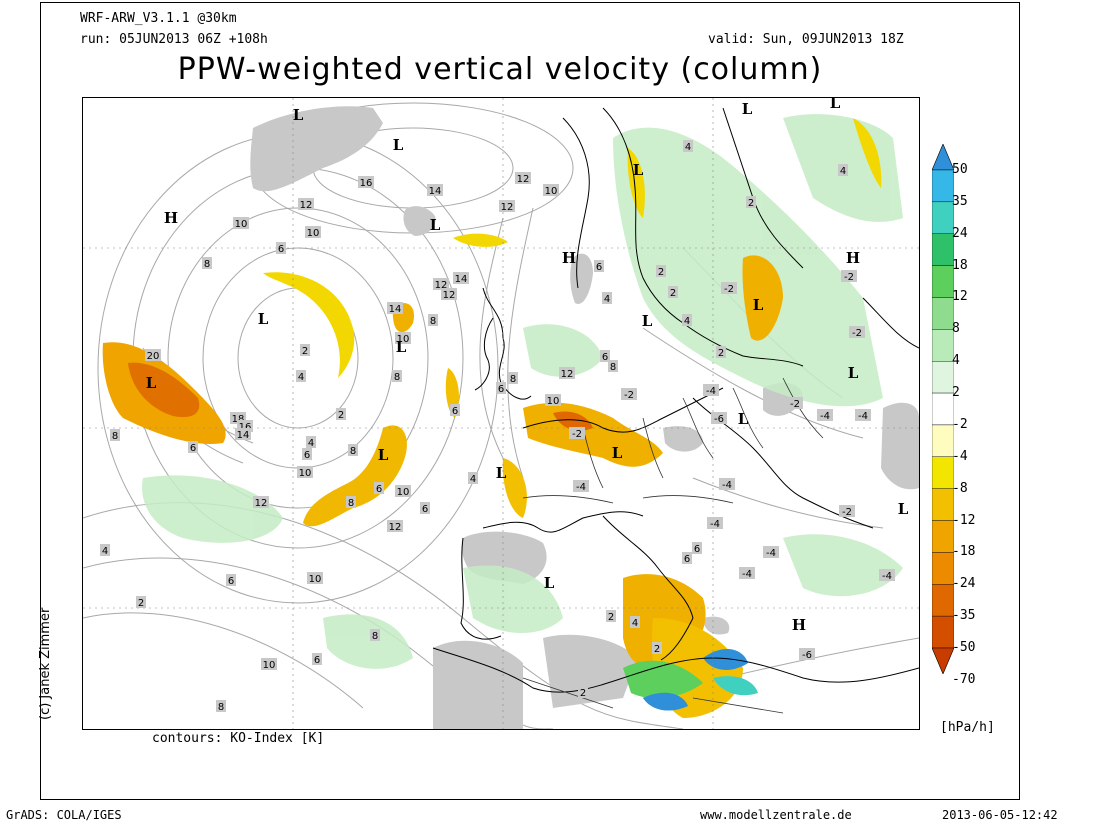  What do you see at coordinates (960, 456) in the screenshot?
I see `colorbar-tick-label: -4` at bounding box center [960, 456].